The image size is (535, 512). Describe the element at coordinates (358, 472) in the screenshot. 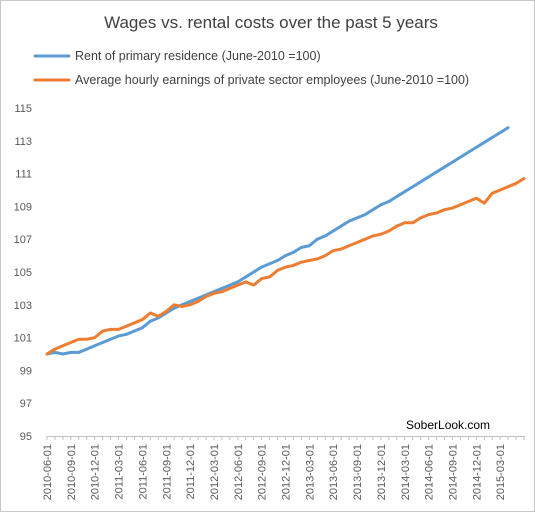

I see `x-tick-label: 2013-09-01` at that location.